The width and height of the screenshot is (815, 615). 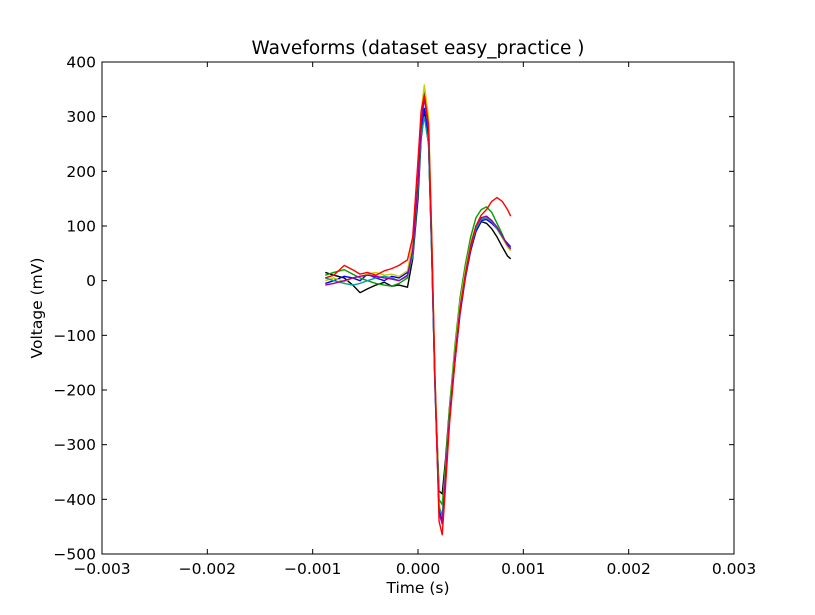 What do you see at coordinates (74, 500) in the screenshot?
I see `y-tick-label: −400` at bounding box center [74, 500].